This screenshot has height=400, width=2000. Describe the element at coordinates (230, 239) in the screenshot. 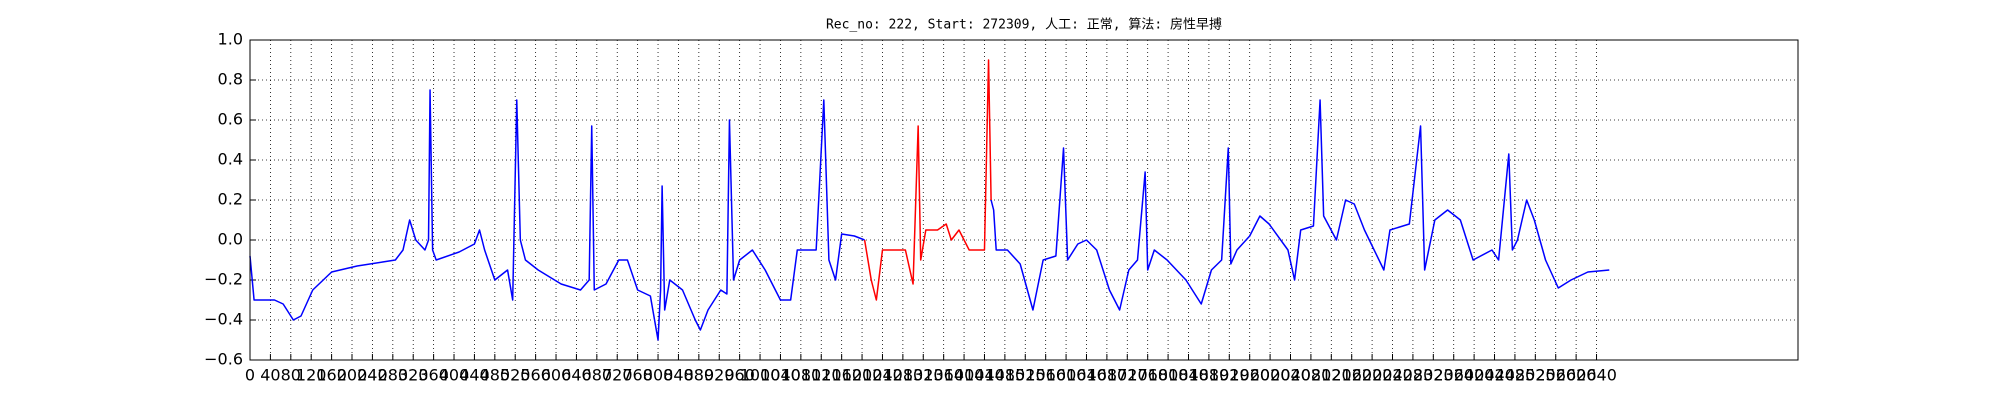

I see `y-tick-label: 0.0` at that location.